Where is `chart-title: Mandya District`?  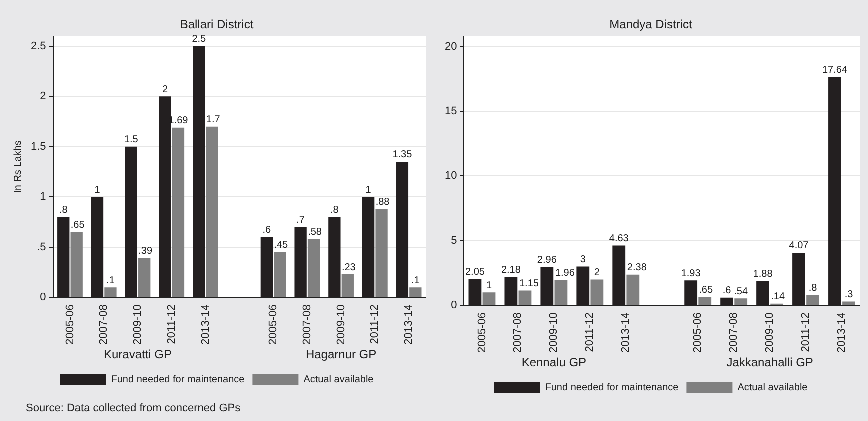
chart-title: Mandya District is located at coordinates (652, 25).